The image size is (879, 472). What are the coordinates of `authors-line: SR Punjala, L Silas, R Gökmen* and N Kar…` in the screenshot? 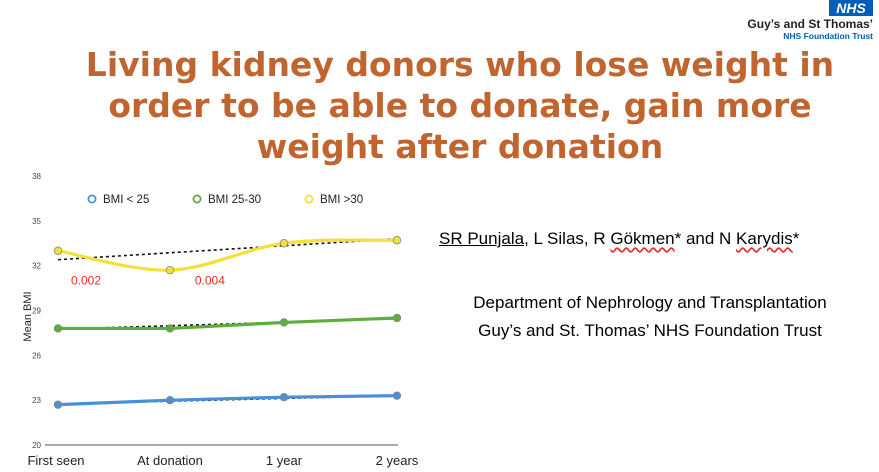 It's located at (619, 239).